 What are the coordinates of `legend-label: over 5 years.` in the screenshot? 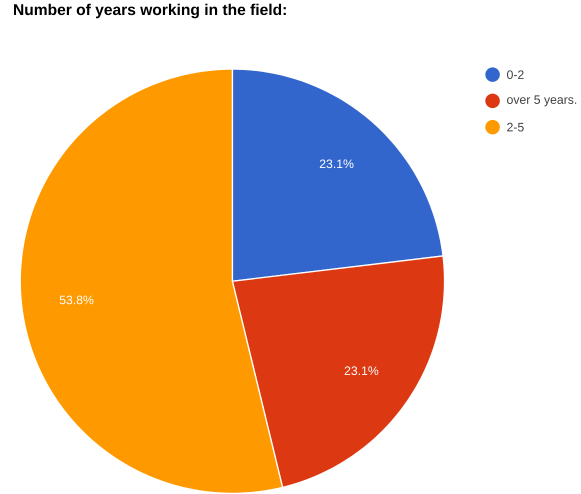 It's located at (541, 100).